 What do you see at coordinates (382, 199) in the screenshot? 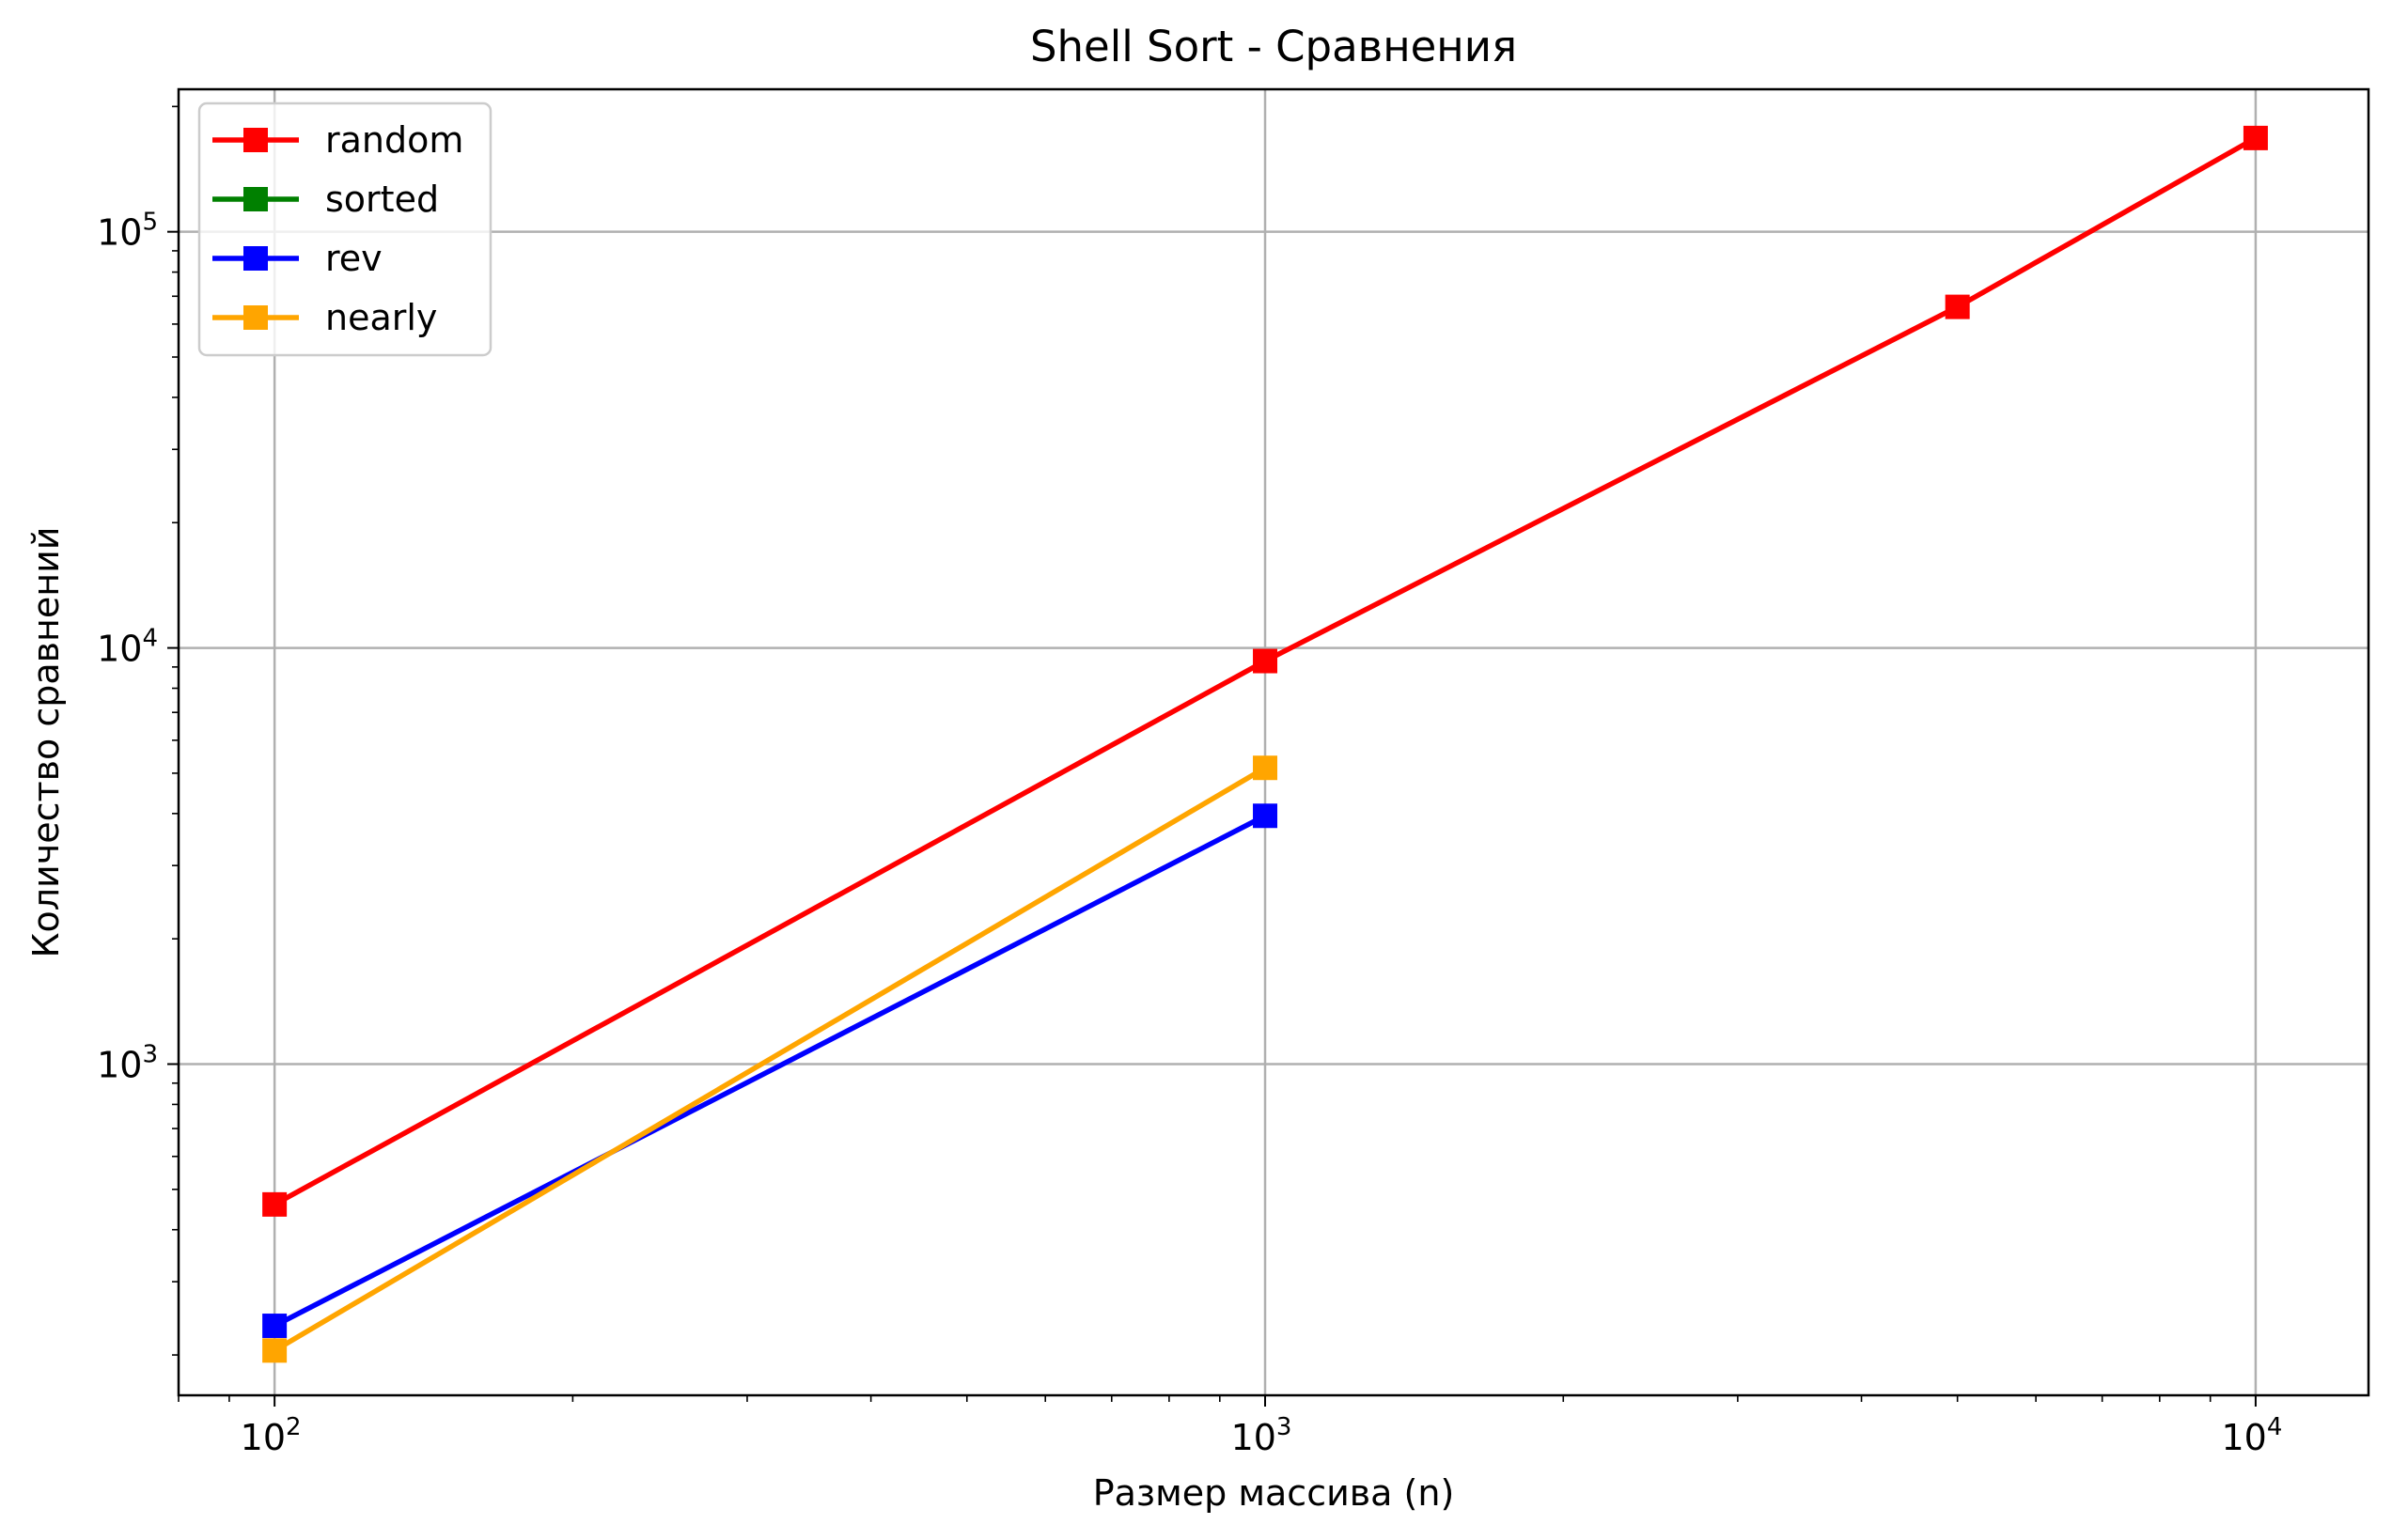
I see `legend-label-sorted: sorted` at bounding box center [382, 199].